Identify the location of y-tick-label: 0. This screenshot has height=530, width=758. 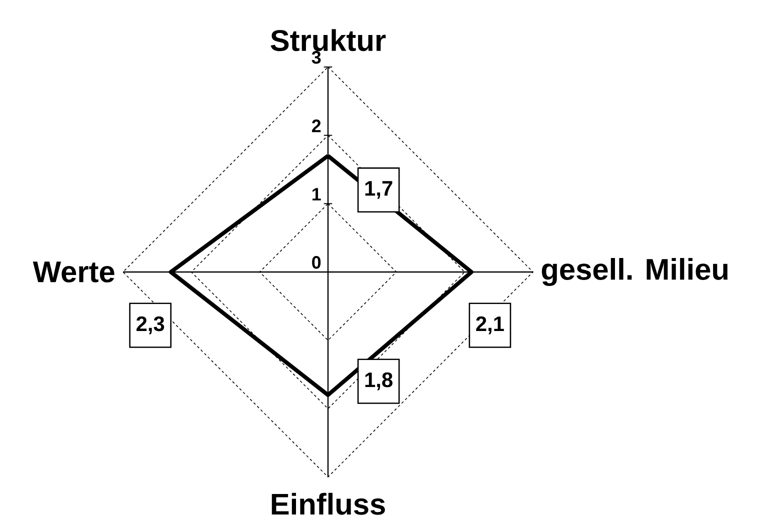
(316, 262).